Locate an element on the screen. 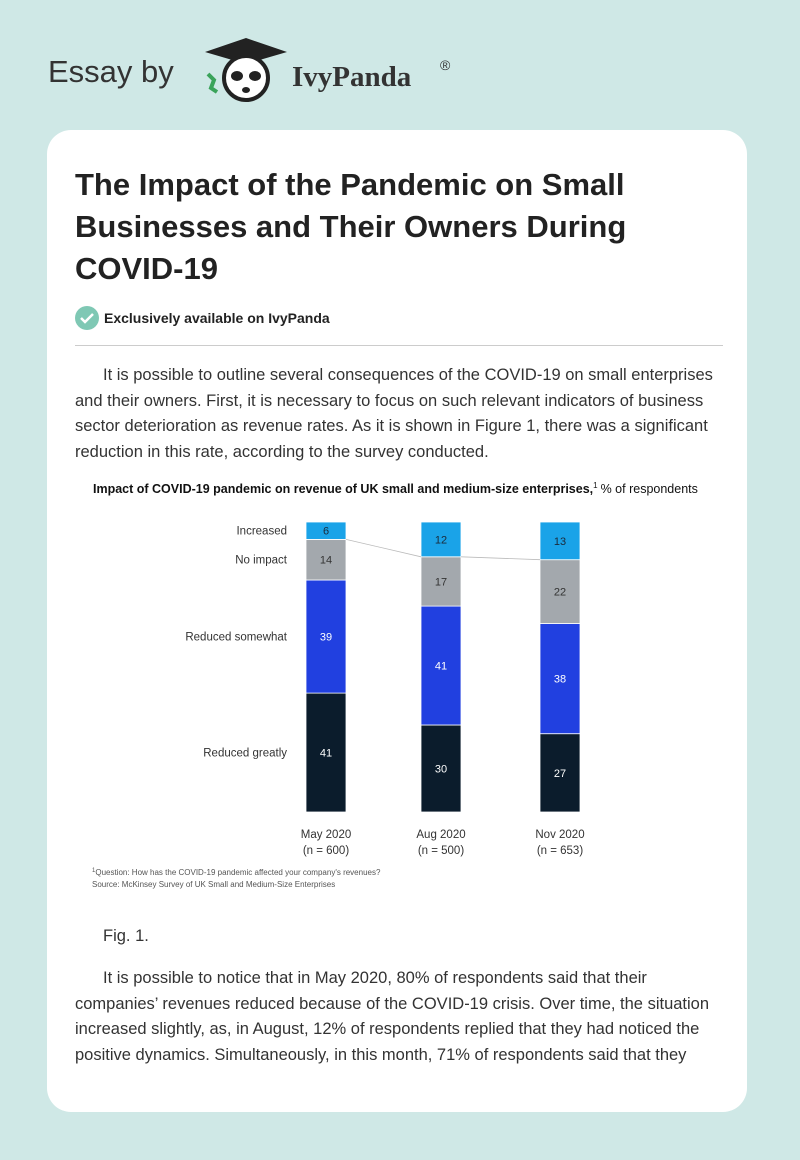 This screenshot has height=1160, width=800. legend-label: Reduced somewhat is located at coordinates (236, 638).